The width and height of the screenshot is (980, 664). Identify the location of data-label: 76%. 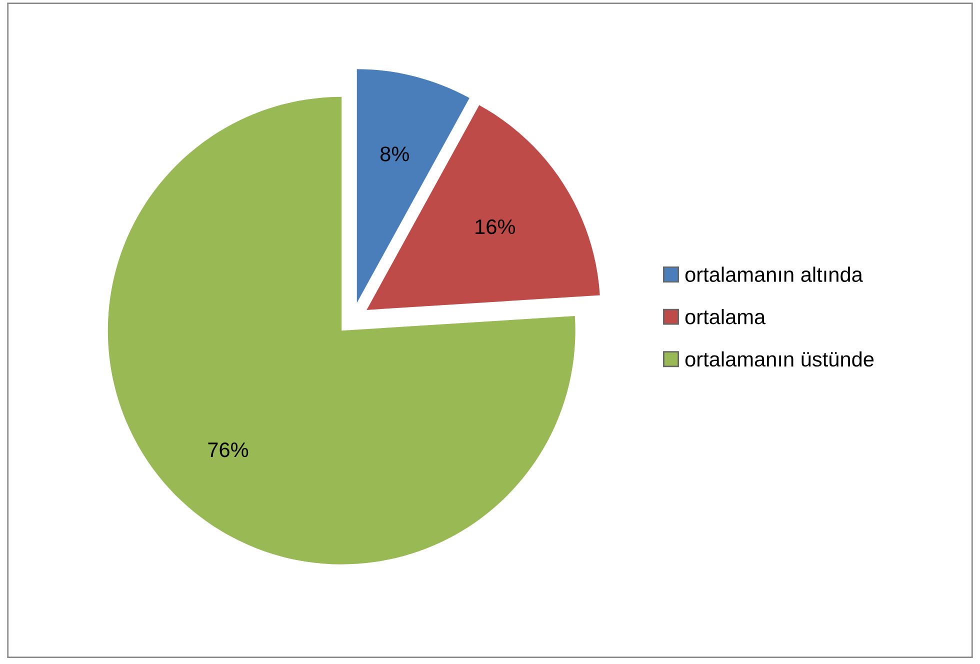
(228, 450).